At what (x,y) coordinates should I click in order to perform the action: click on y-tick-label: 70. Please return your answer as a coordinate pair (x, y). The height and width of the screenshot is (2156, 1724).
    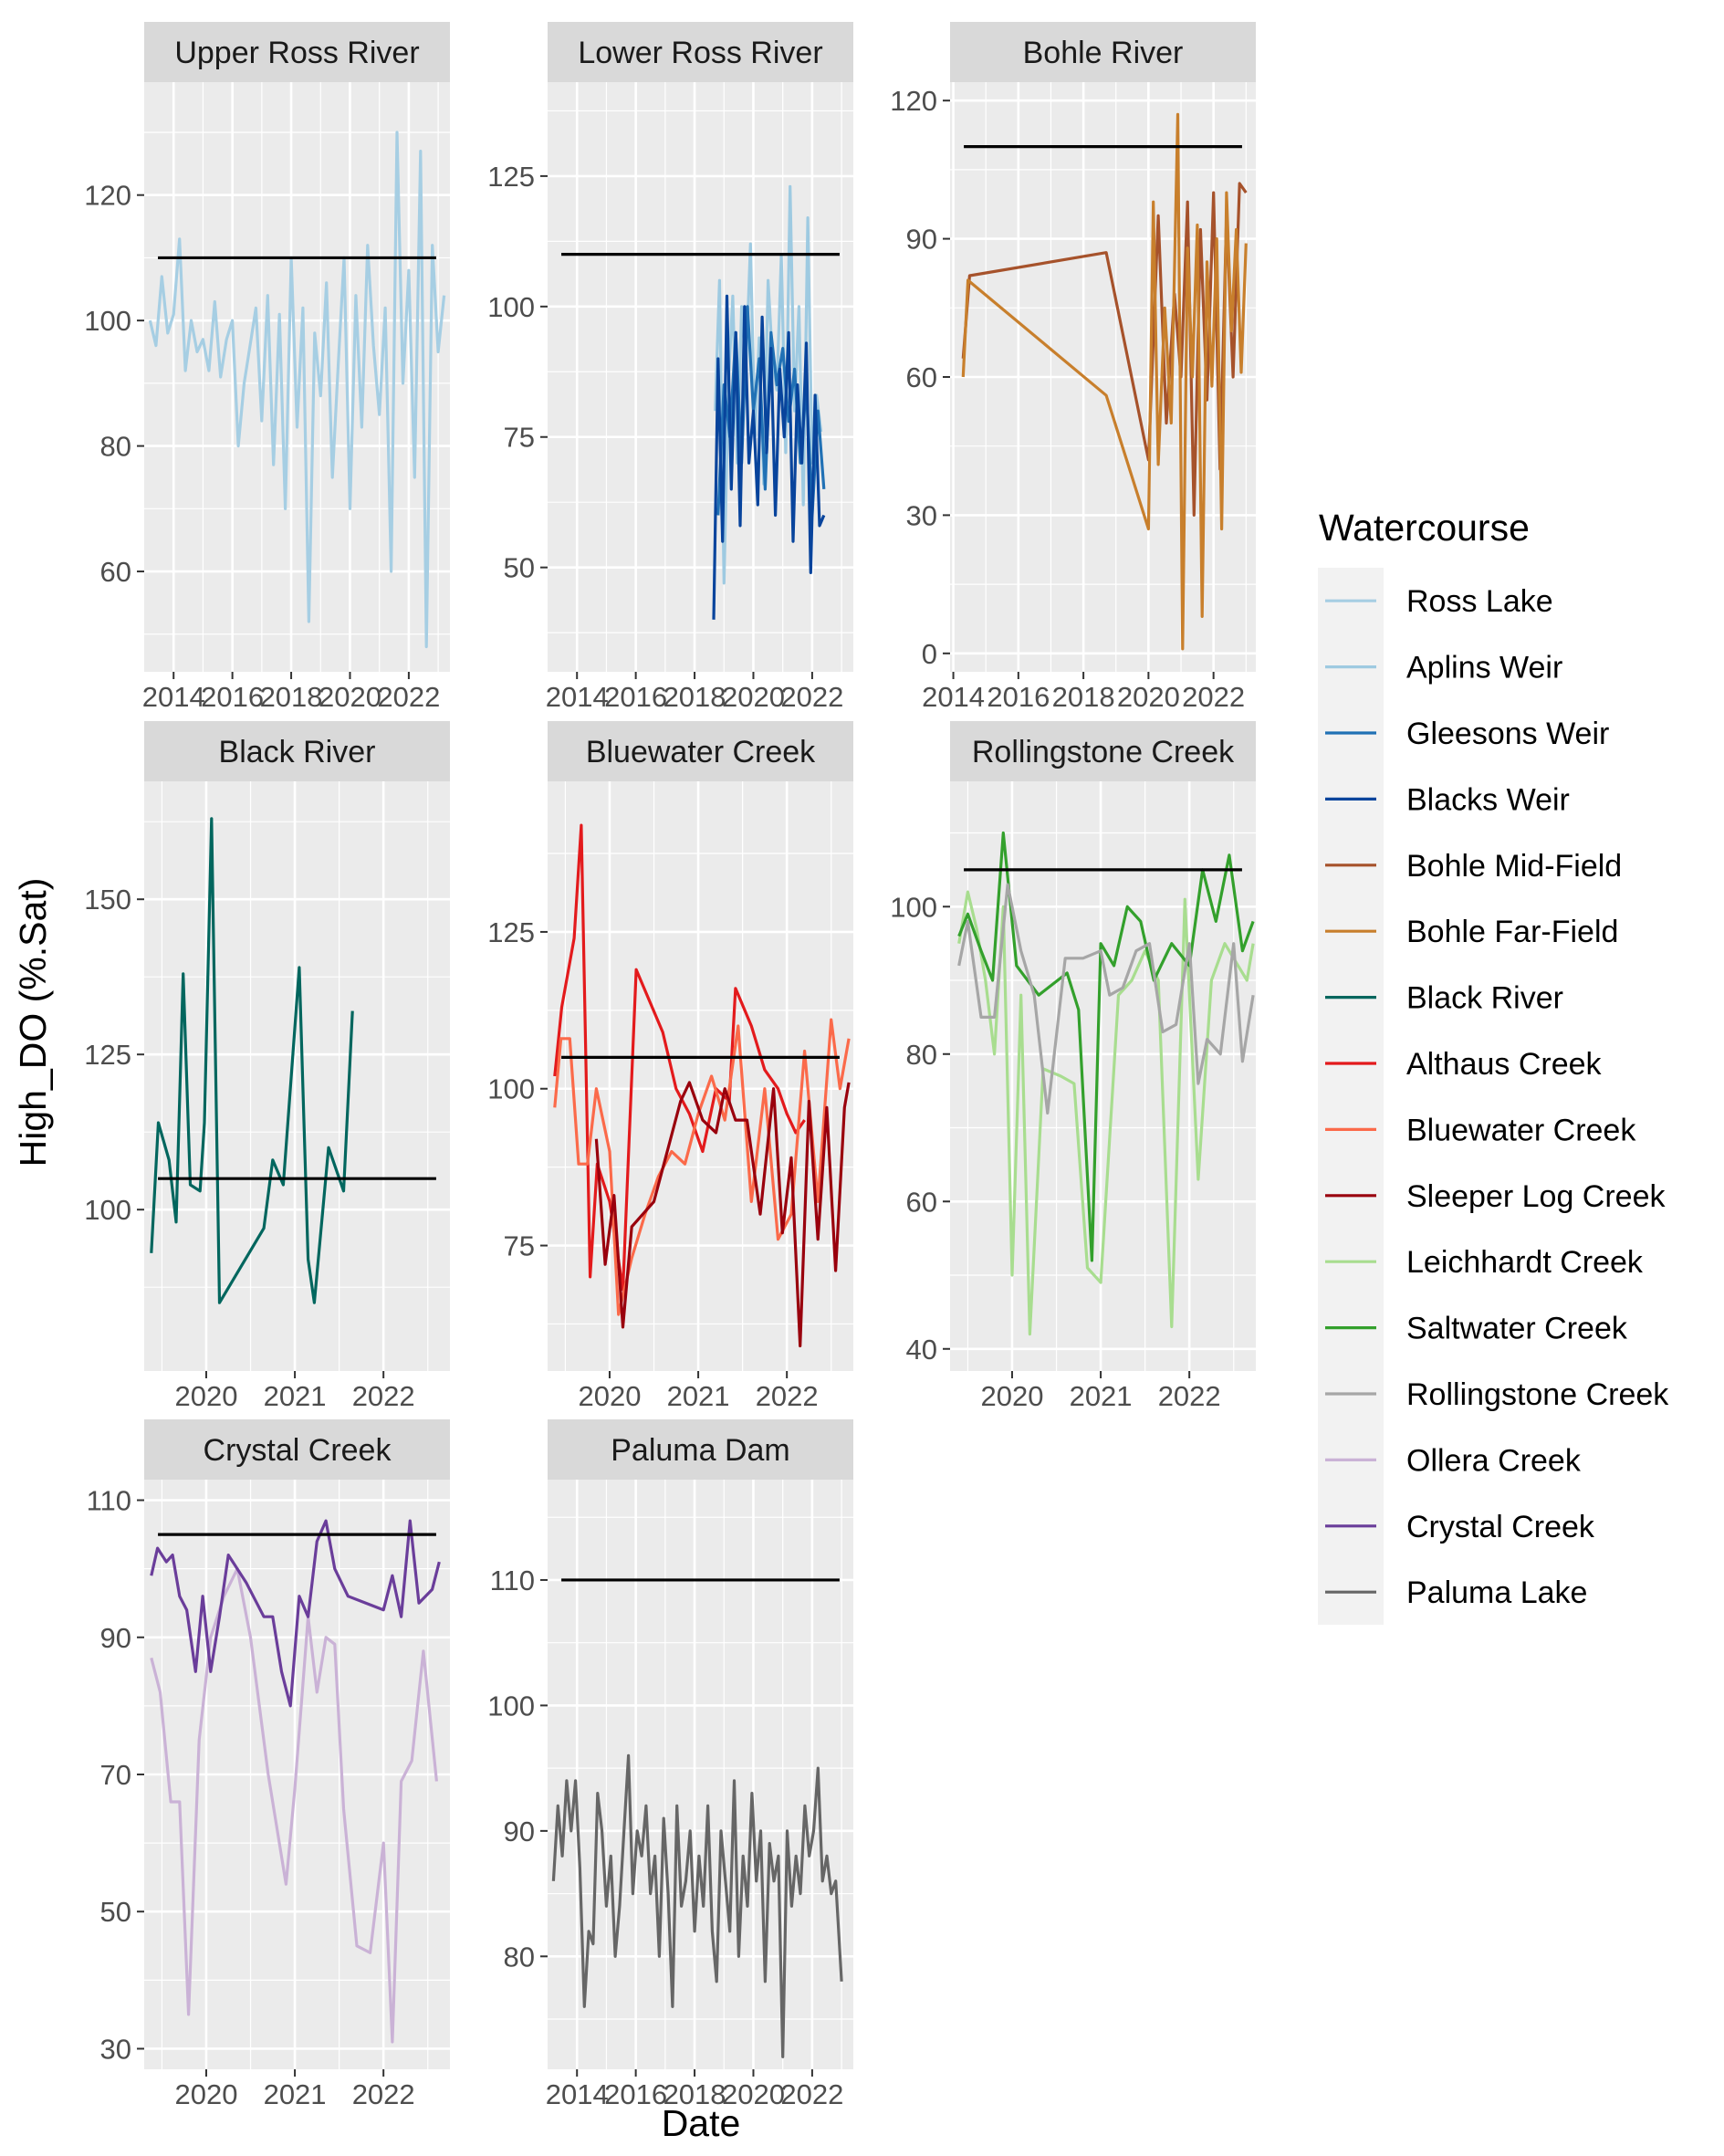
    Looking at the image, I should click on (115, 1775).